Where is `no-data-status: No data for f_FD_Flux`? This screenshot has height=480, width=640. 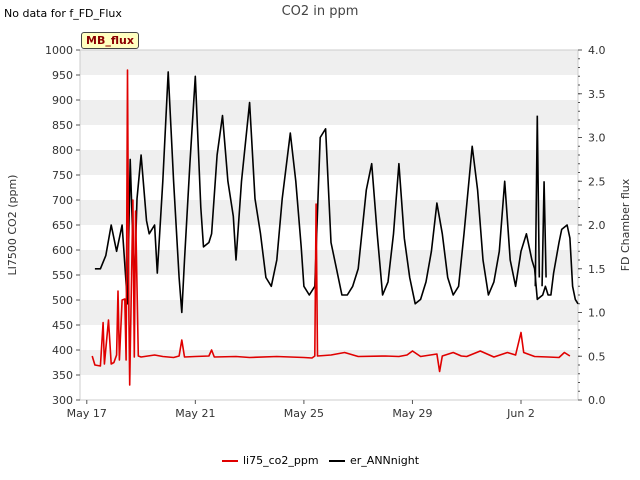 no-data-status: No data for f_FD_Flux is located at coordinates (63, 13).